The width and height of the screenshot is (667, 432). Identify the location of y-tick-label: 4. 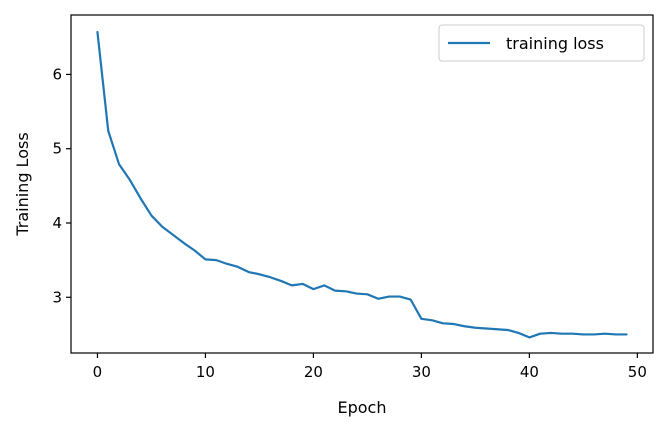
(57, 223).